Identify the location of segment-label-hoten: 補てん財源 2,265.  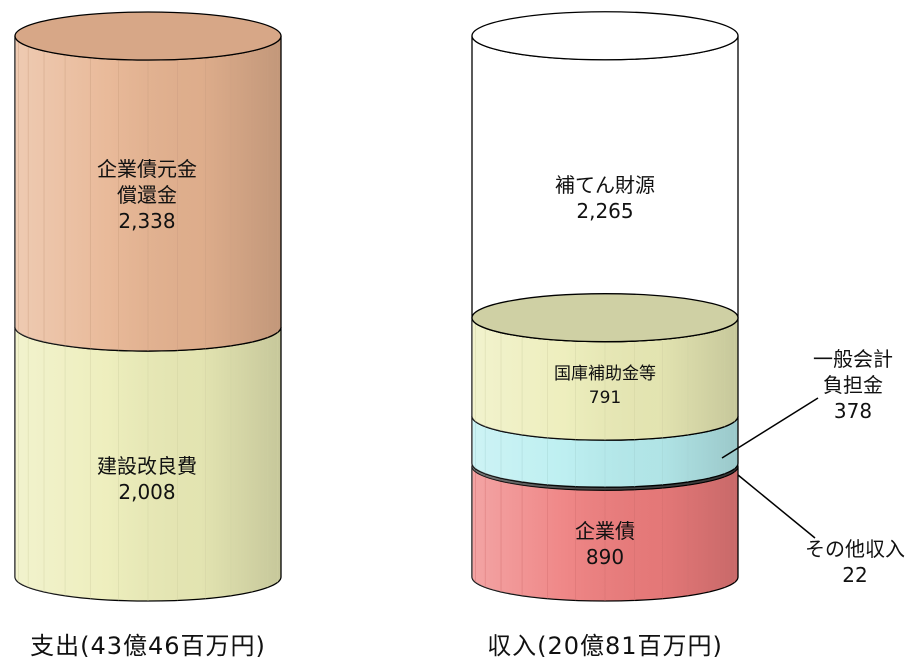
(605, 198).